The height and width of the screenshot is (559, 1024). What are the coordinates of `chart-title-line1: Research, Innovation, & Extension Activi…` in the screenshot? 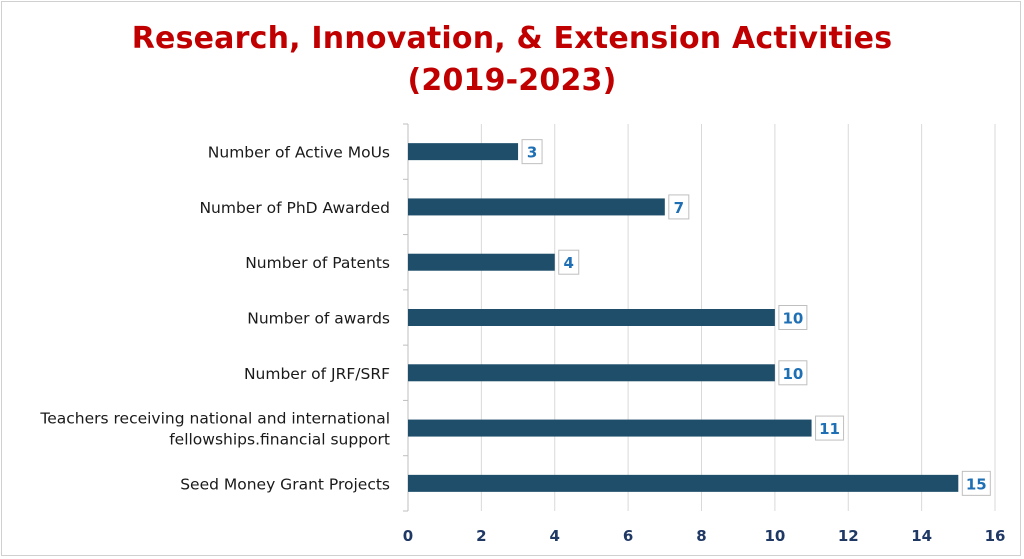 It's located at (512, 38).